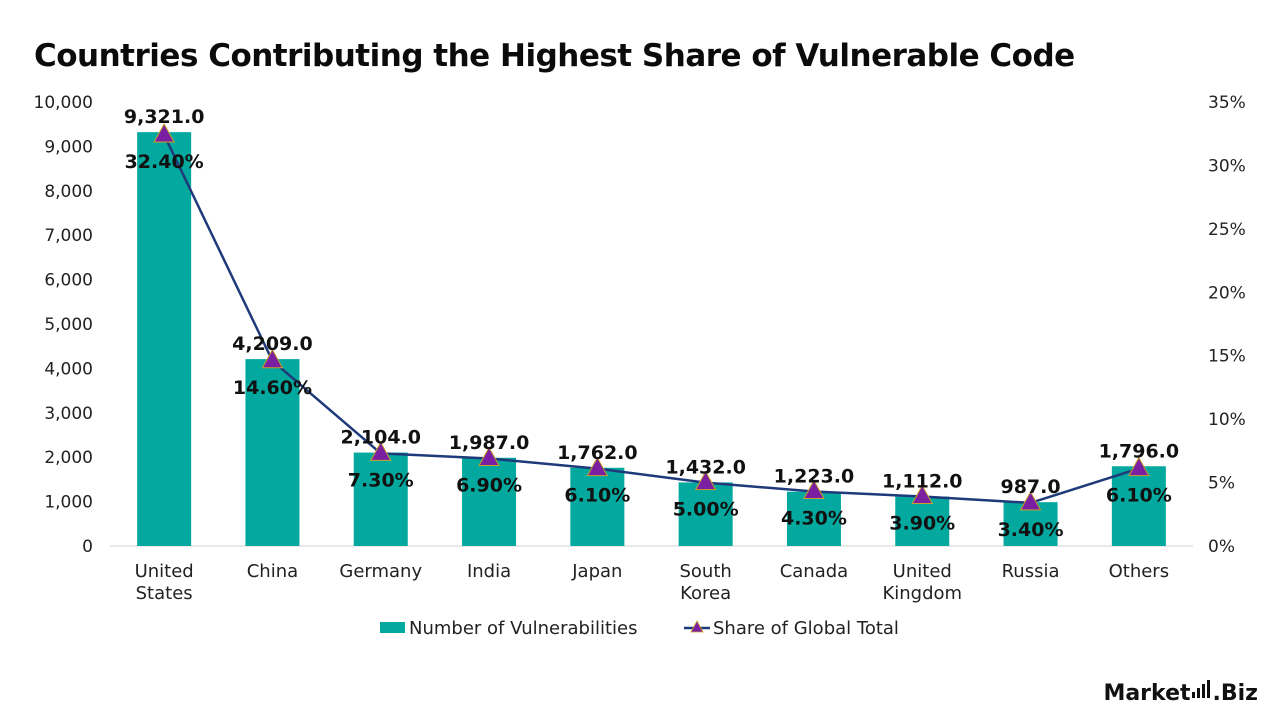  I want to click on category-label: India, so click(489, 571).